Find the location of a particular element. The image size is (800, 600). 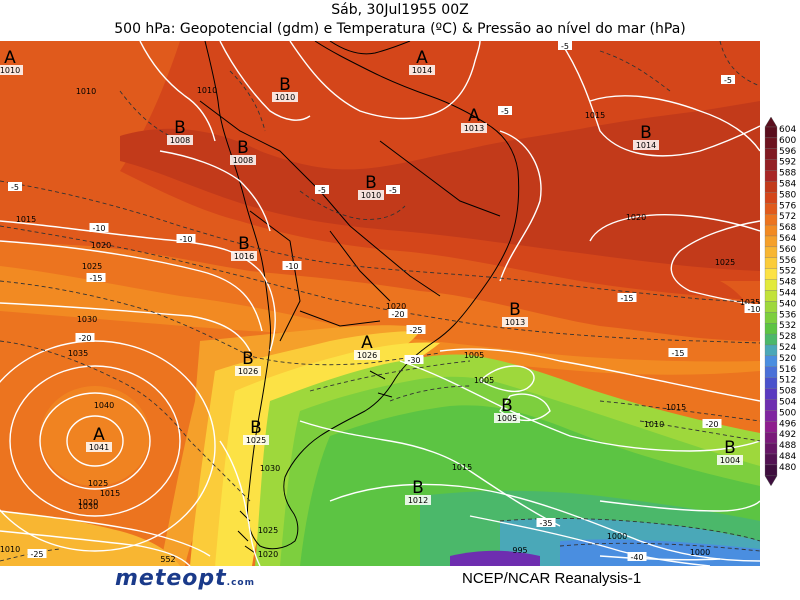

pressure-center-value: 1005 is located at coordinates (507, 418).